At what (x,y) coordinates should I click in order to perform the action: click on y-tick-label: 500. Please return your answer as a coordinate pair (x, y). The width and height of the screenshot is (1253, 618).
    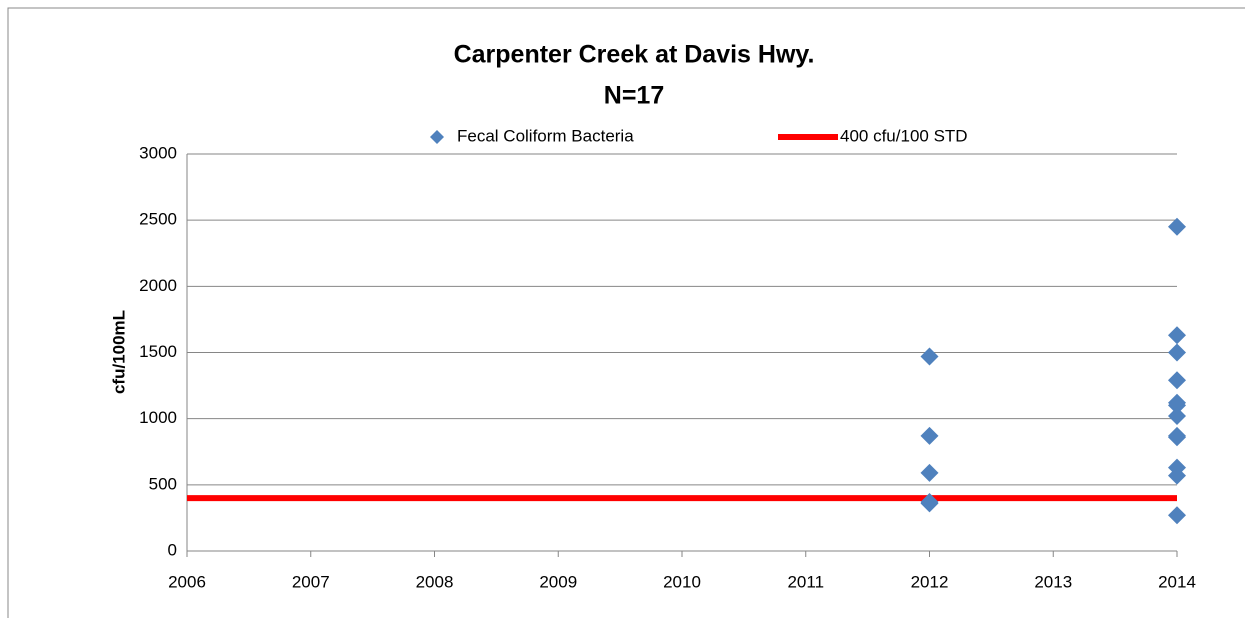
    Looking at the image, I should click on (163, 483).